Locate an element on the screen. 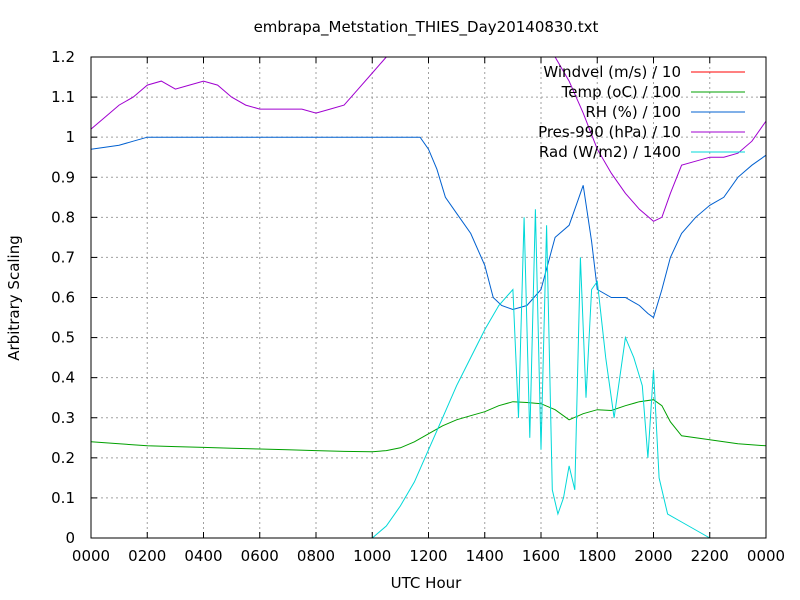  x-tick-label: 2000 is located at coordinates (653, 556).